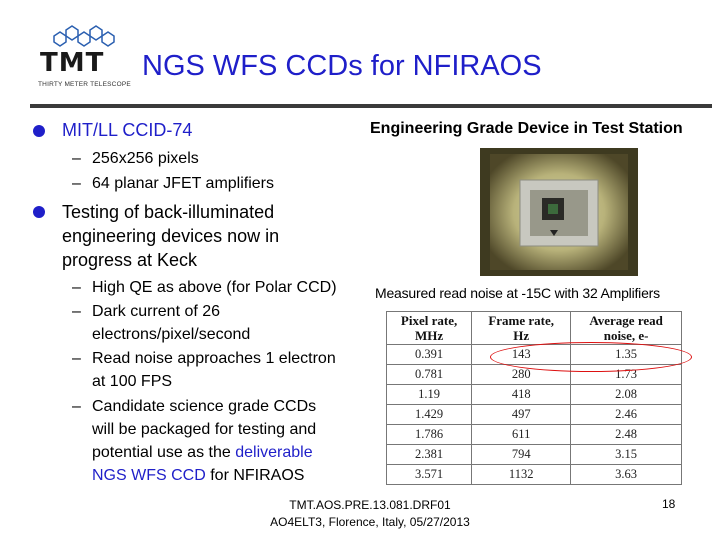 This screenshot has width=720, height=540. What do you see at coordinates (84, 84) in the screenshot?
I see `logo-subtext: THIRTY METER TELESCOPE` at bounding box center [84, 84].